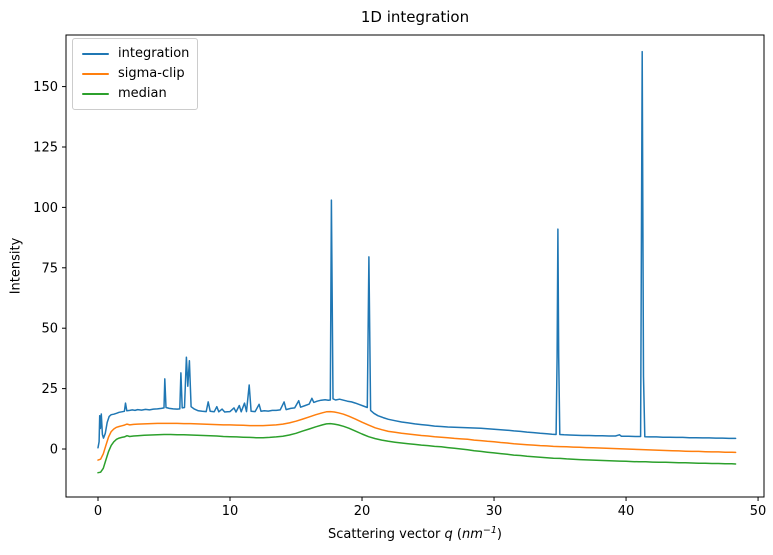 The width and height of the screenshot is (773, 555). I want to click on x-label-open-paren: (, so click(457, 534).